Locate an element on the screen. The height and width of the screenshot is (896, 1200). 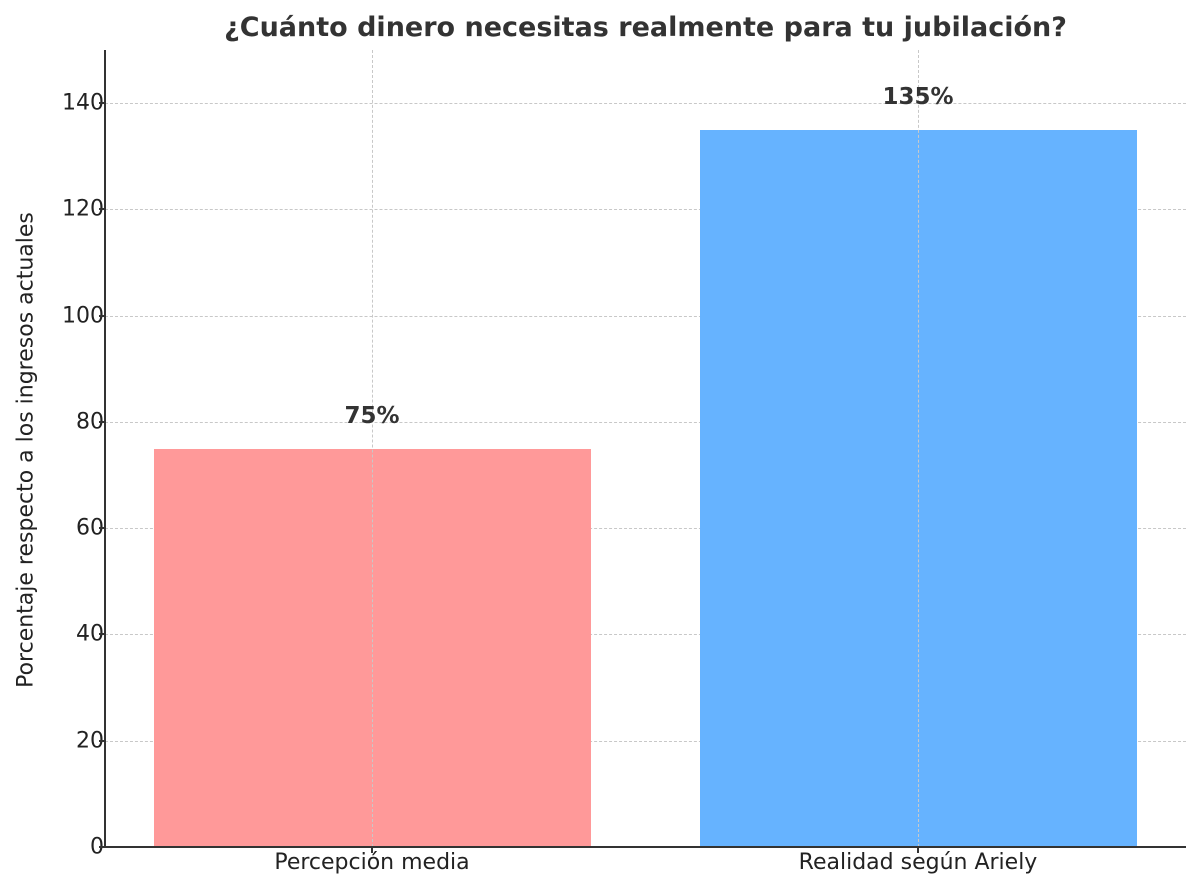
bar-value-label: 135% is located at coordinates (918, 96).